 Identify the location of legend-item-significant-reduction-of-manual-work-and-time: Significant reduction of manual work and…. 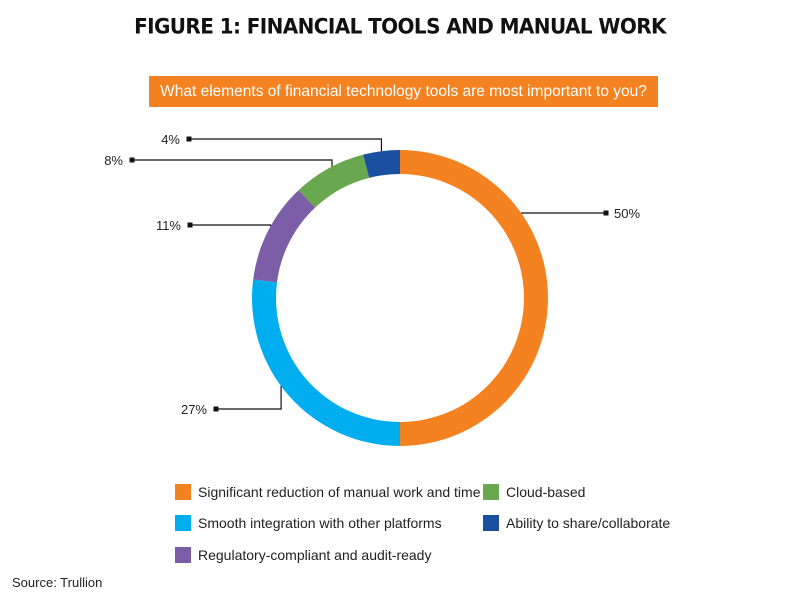
(327, 492).